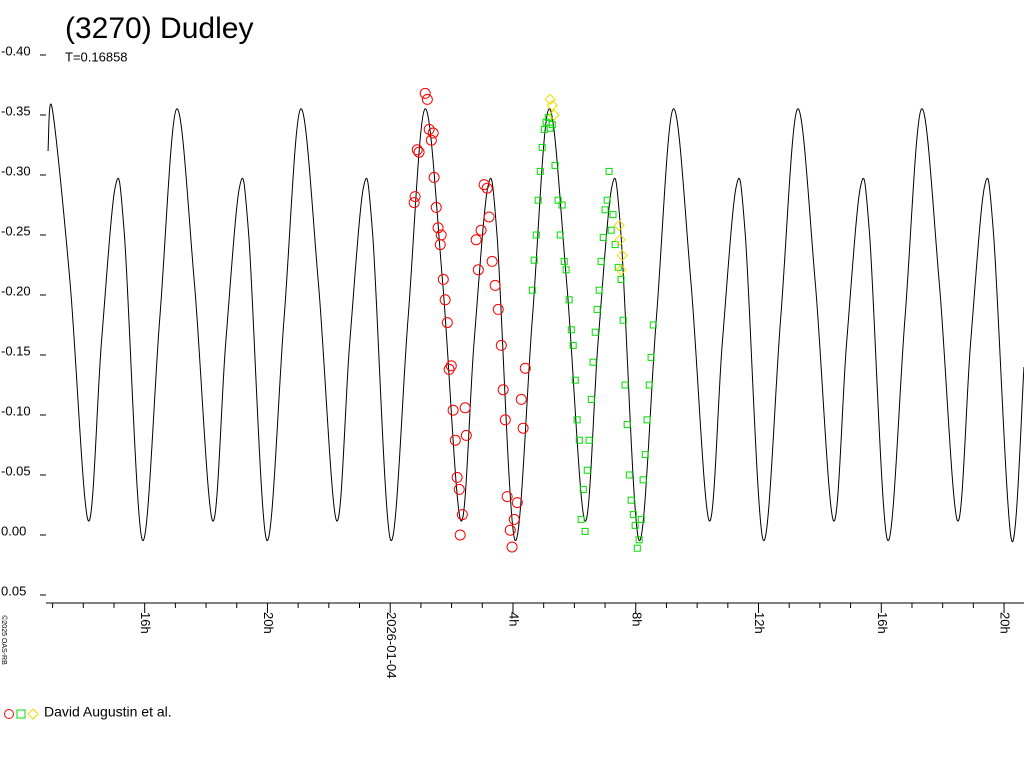 The height and width of the screenshot is (768, 1024). Describe the element at coordinates (13, 590) in the screenshot. I see `y-tick-label: 0.05` at that location.